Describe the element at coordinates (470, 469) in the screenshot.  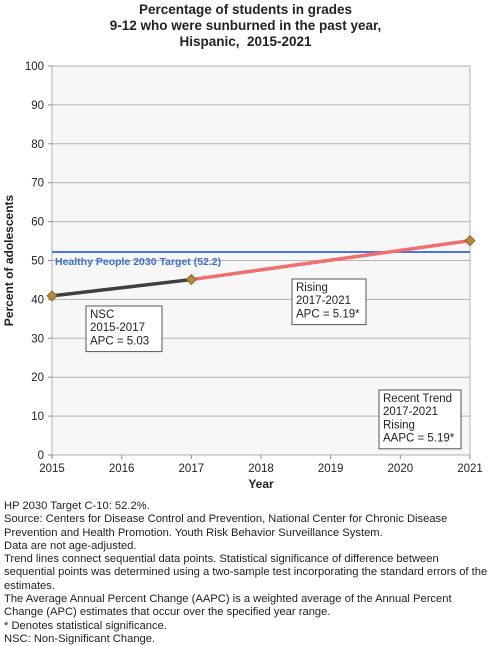
I see `x-tick-label: 2021` at that location.